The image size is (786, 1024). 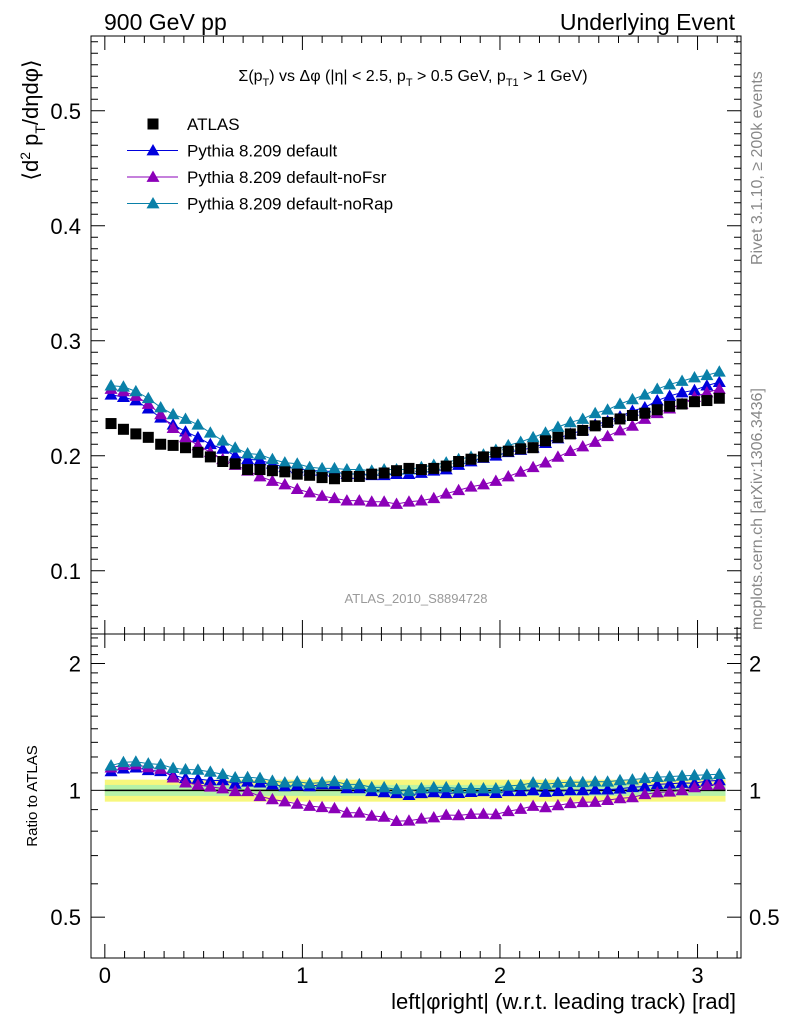 What do you see at coordinates (105, 975) in the screenshot?
I see `x-tick-label: 0` at bounding box center [105, 975].